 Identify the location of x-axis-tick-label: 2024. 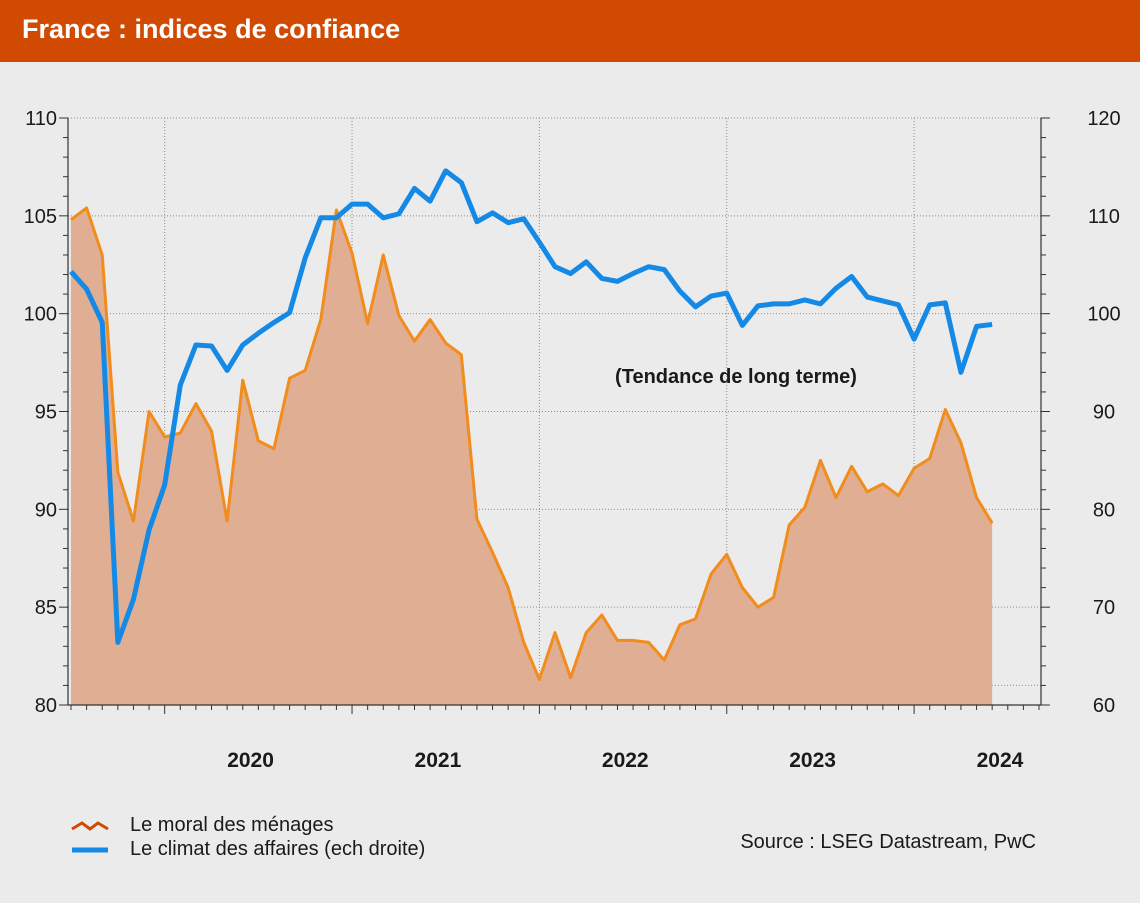
(1000, 760).